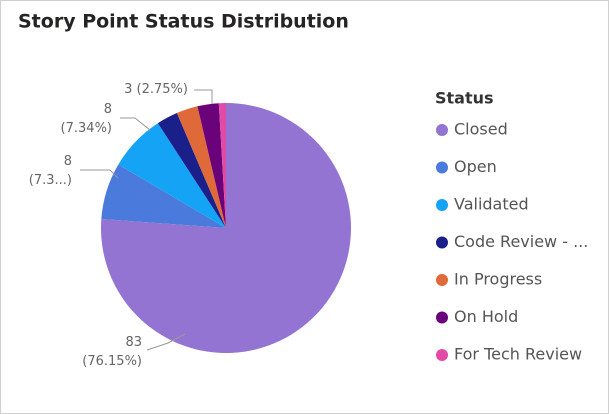 Image resolution: width=609 pixels, height=414 pixels. What do you see at coordinates (112, 352) in the screenshot?
I see `data-label: 83 (76.15%)` at bounding box center [112, 352].